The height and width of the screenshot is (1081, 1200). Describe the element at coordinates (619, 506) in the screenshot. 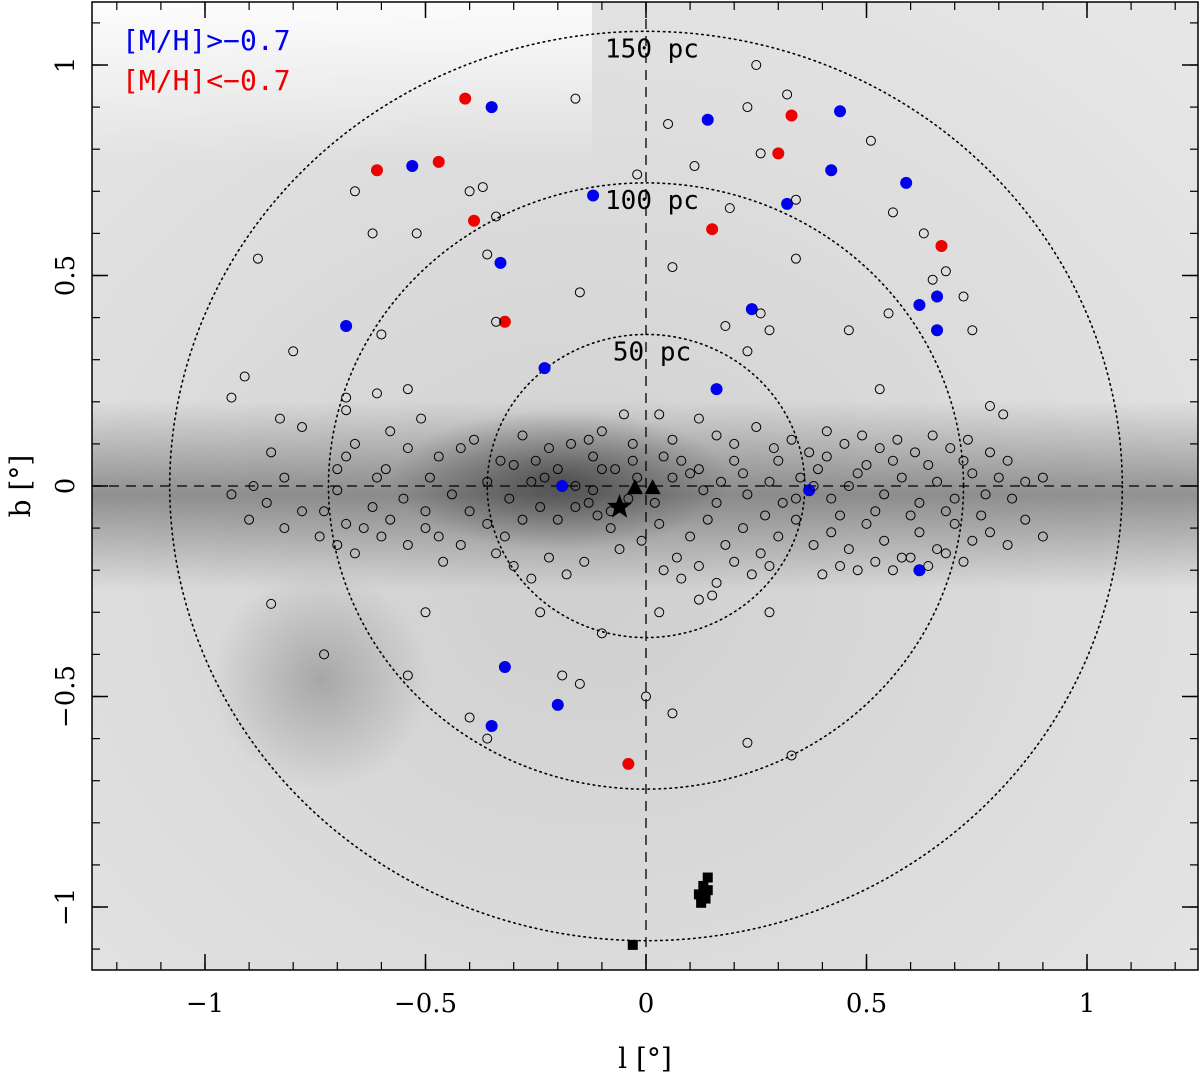

I see `star-marker` at that location.